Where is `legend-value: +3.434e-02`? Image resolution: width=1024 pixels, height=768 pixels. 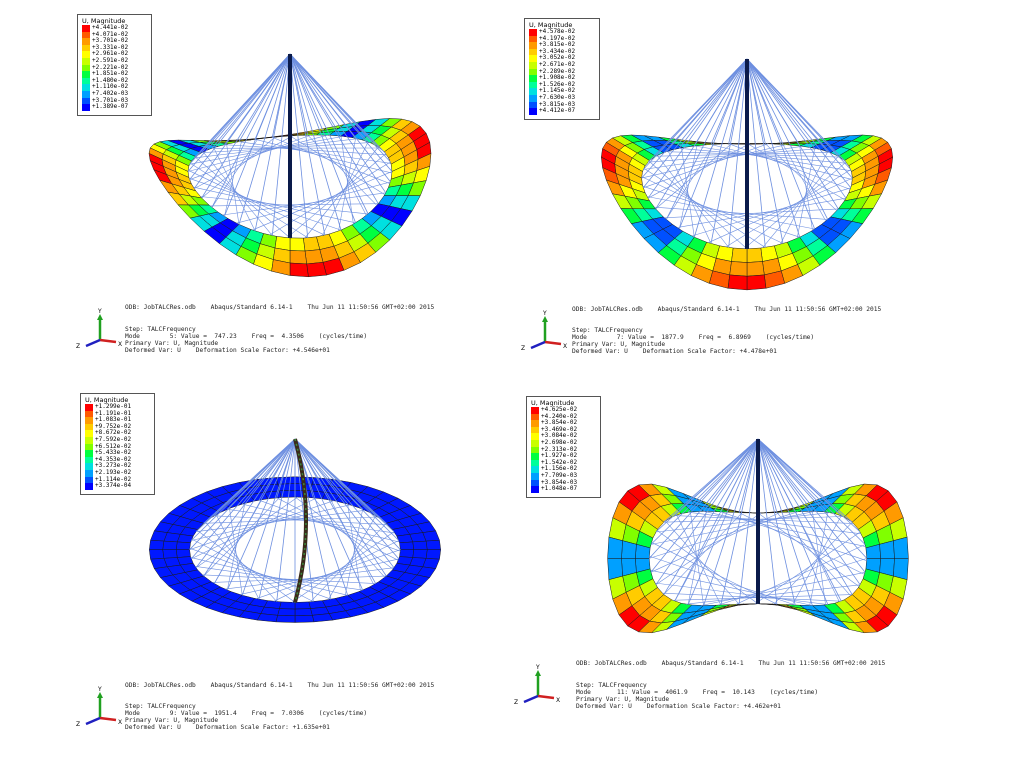 legend-value: +3.434e-02 is located at coordinates (557, 51).